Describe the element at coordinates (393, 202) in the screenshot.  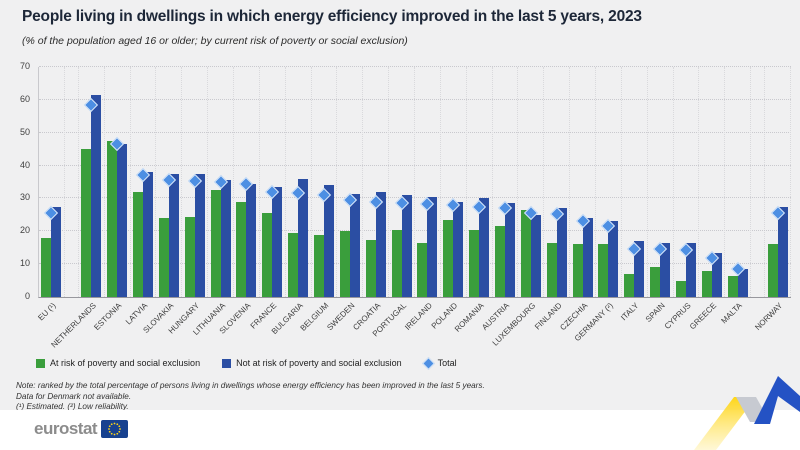
I see `bar-group-portugal: PORTUGAL` at that location.